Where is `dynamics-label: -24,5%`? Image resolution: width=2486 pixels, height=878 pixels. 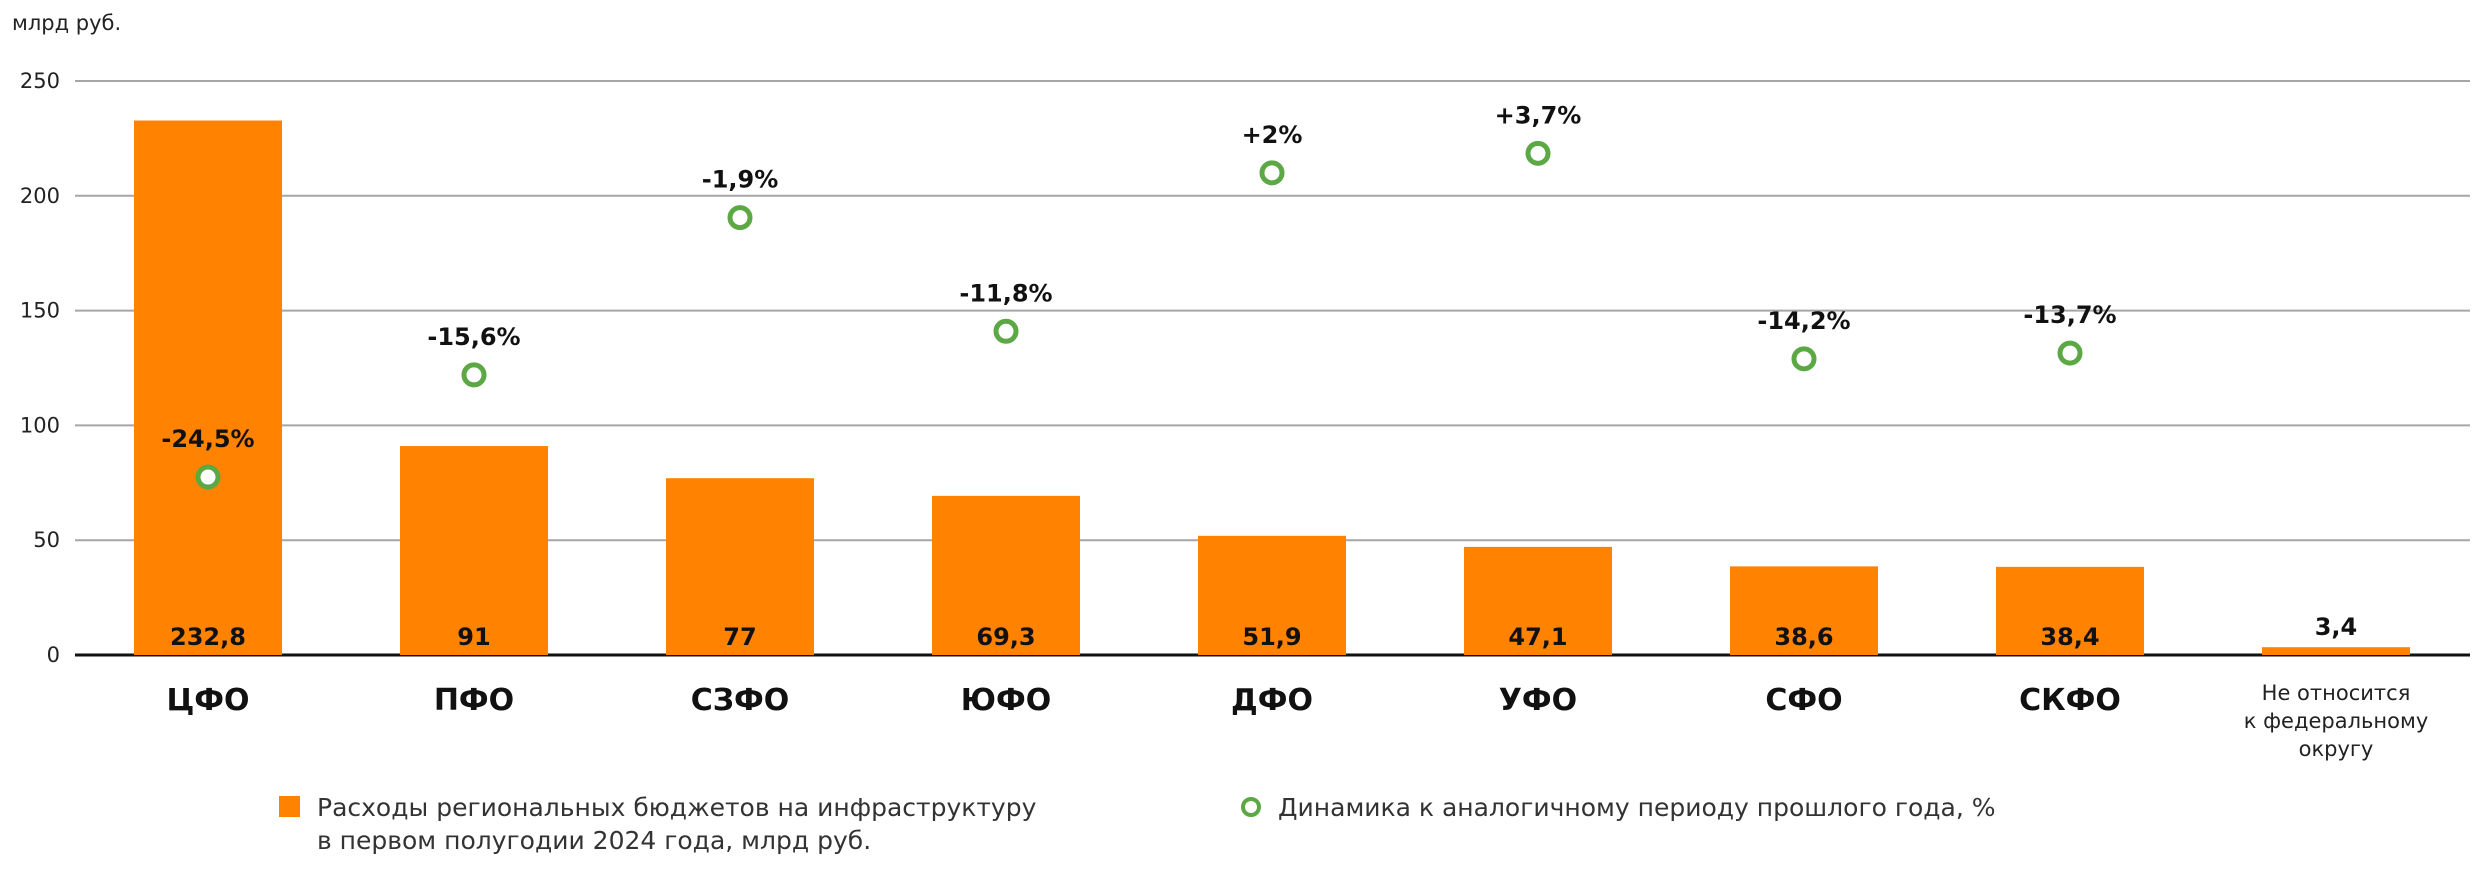 dynamics-label: -24,5% is located at coordinates (207, 439).